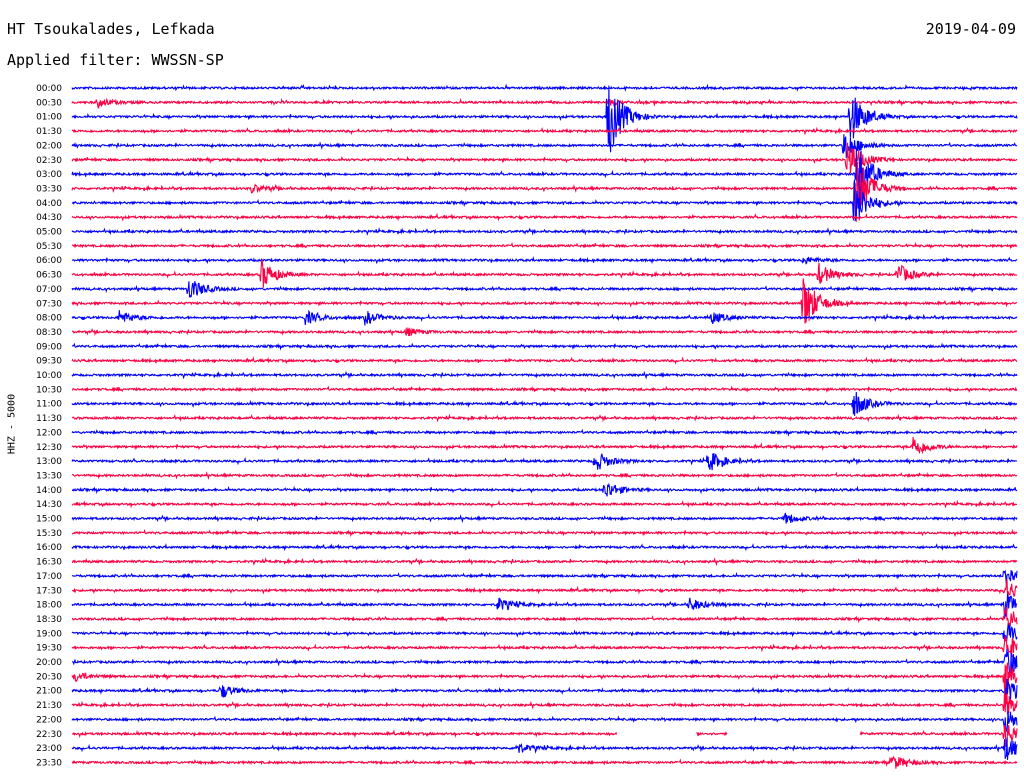  I want to click on time-tick-label: 21:30, so click(49, 706).